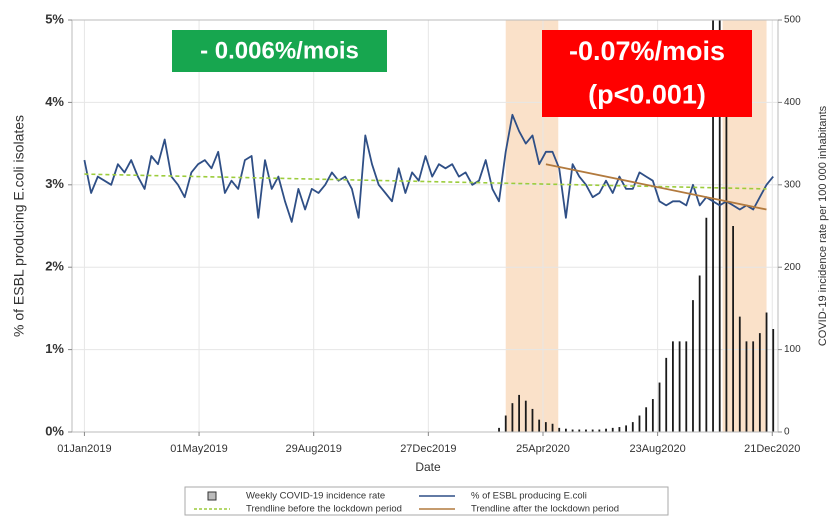  Describe the element at coordinates (54, 430) in the screenshot. I see `y-tick-label: 0%` at that location.